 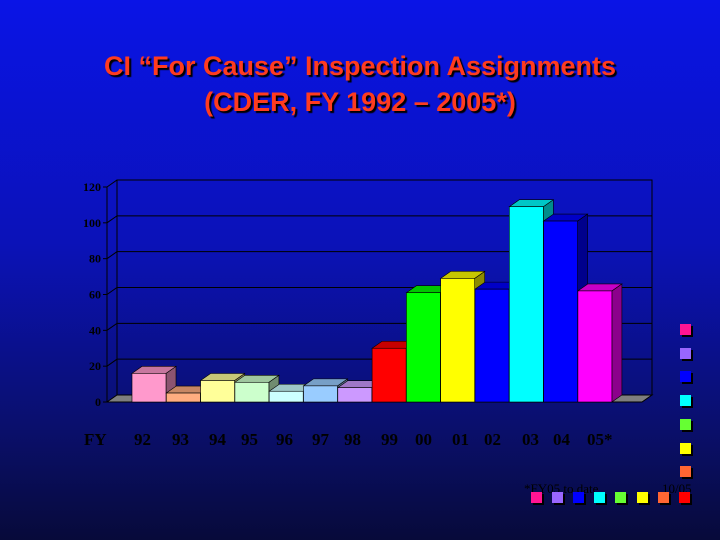 I want to click on x-tick-label-02: 02, so click(x=492, y=439).